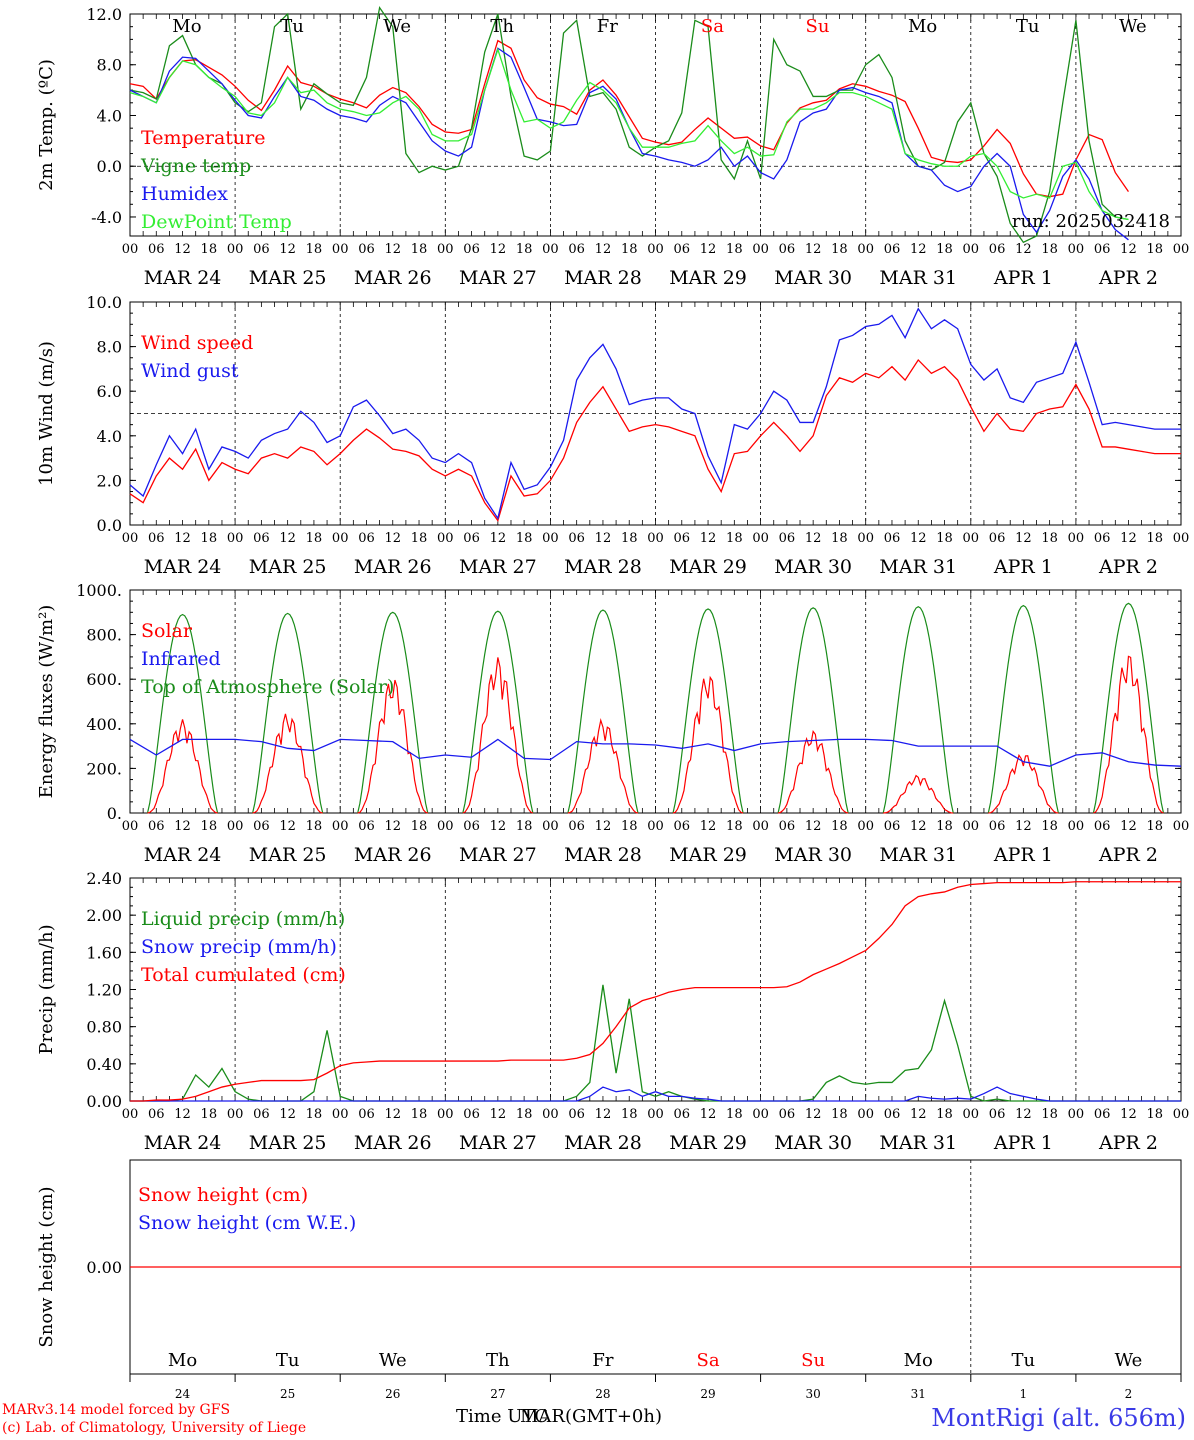 The image size is (1194, 1440). Describe the element at coordinates (918, 567) in the screenshot. I see `x-date-label: MAR 31` at that location.